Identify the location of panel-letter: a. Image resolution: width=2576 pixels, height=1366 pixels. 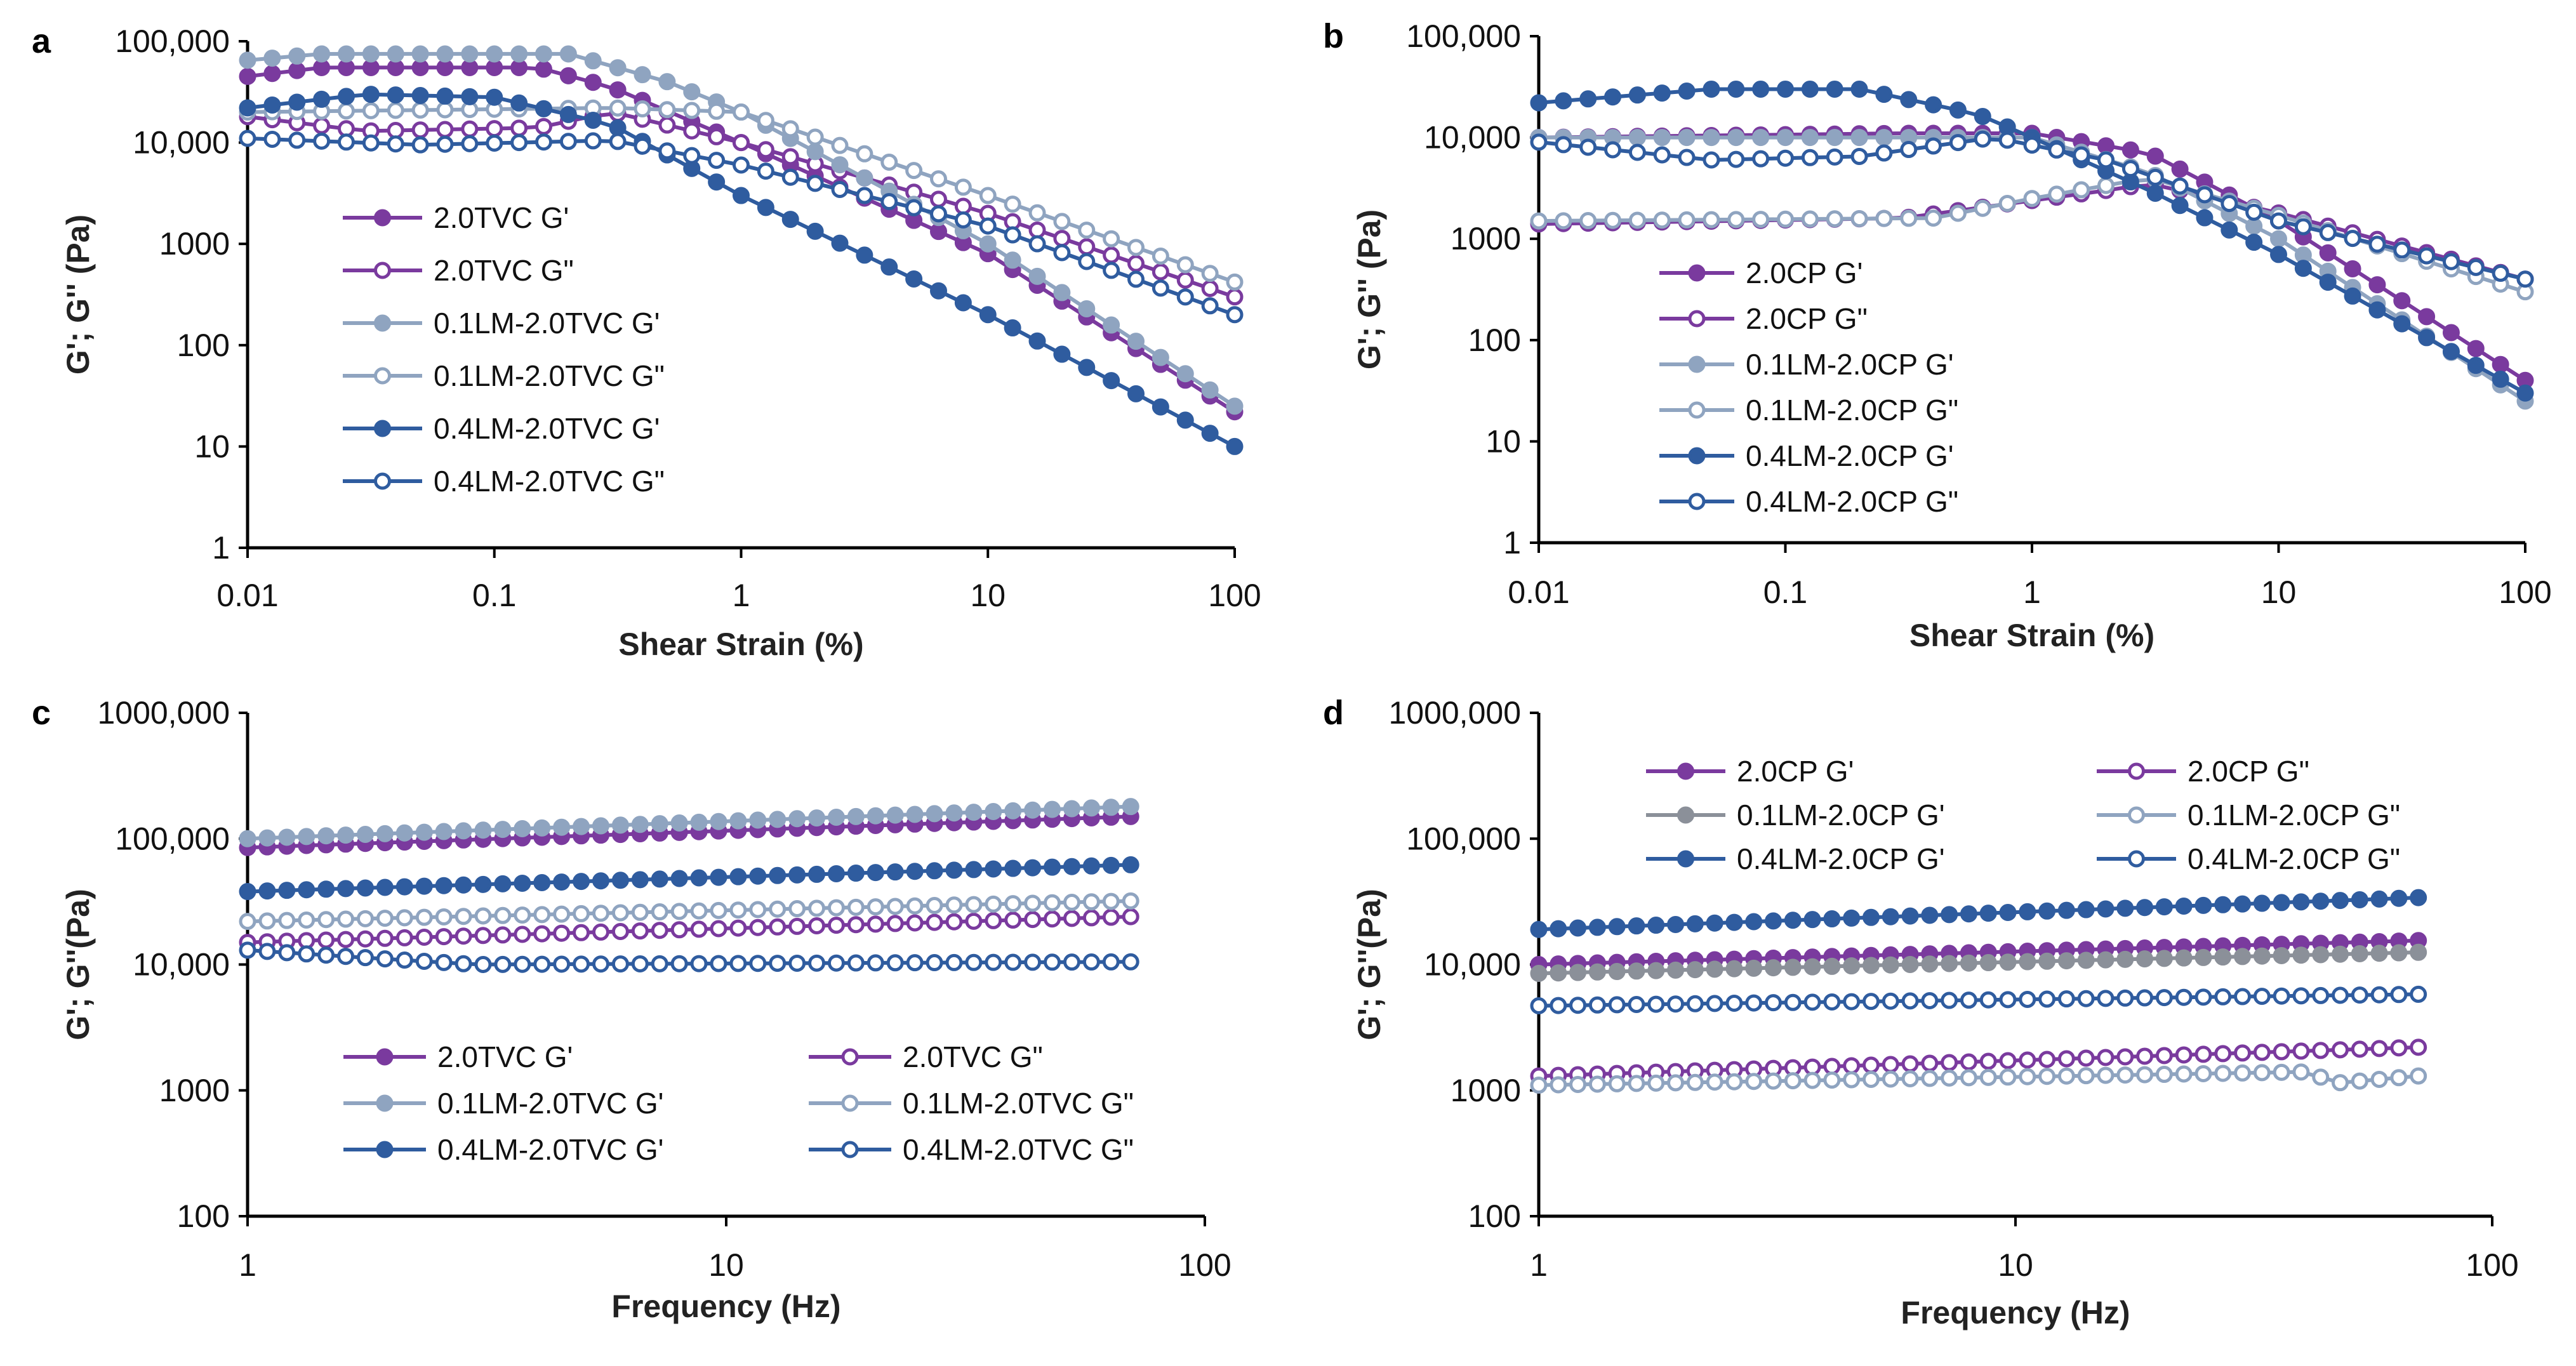
(41, 41).